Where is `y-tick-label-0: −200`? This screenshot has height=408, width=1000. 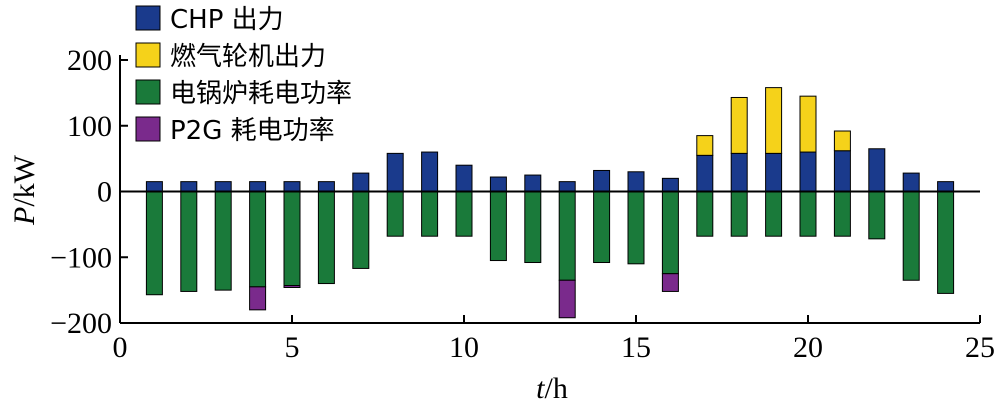 y-tick-label-0: −200 is located at coordinates (81, 323).